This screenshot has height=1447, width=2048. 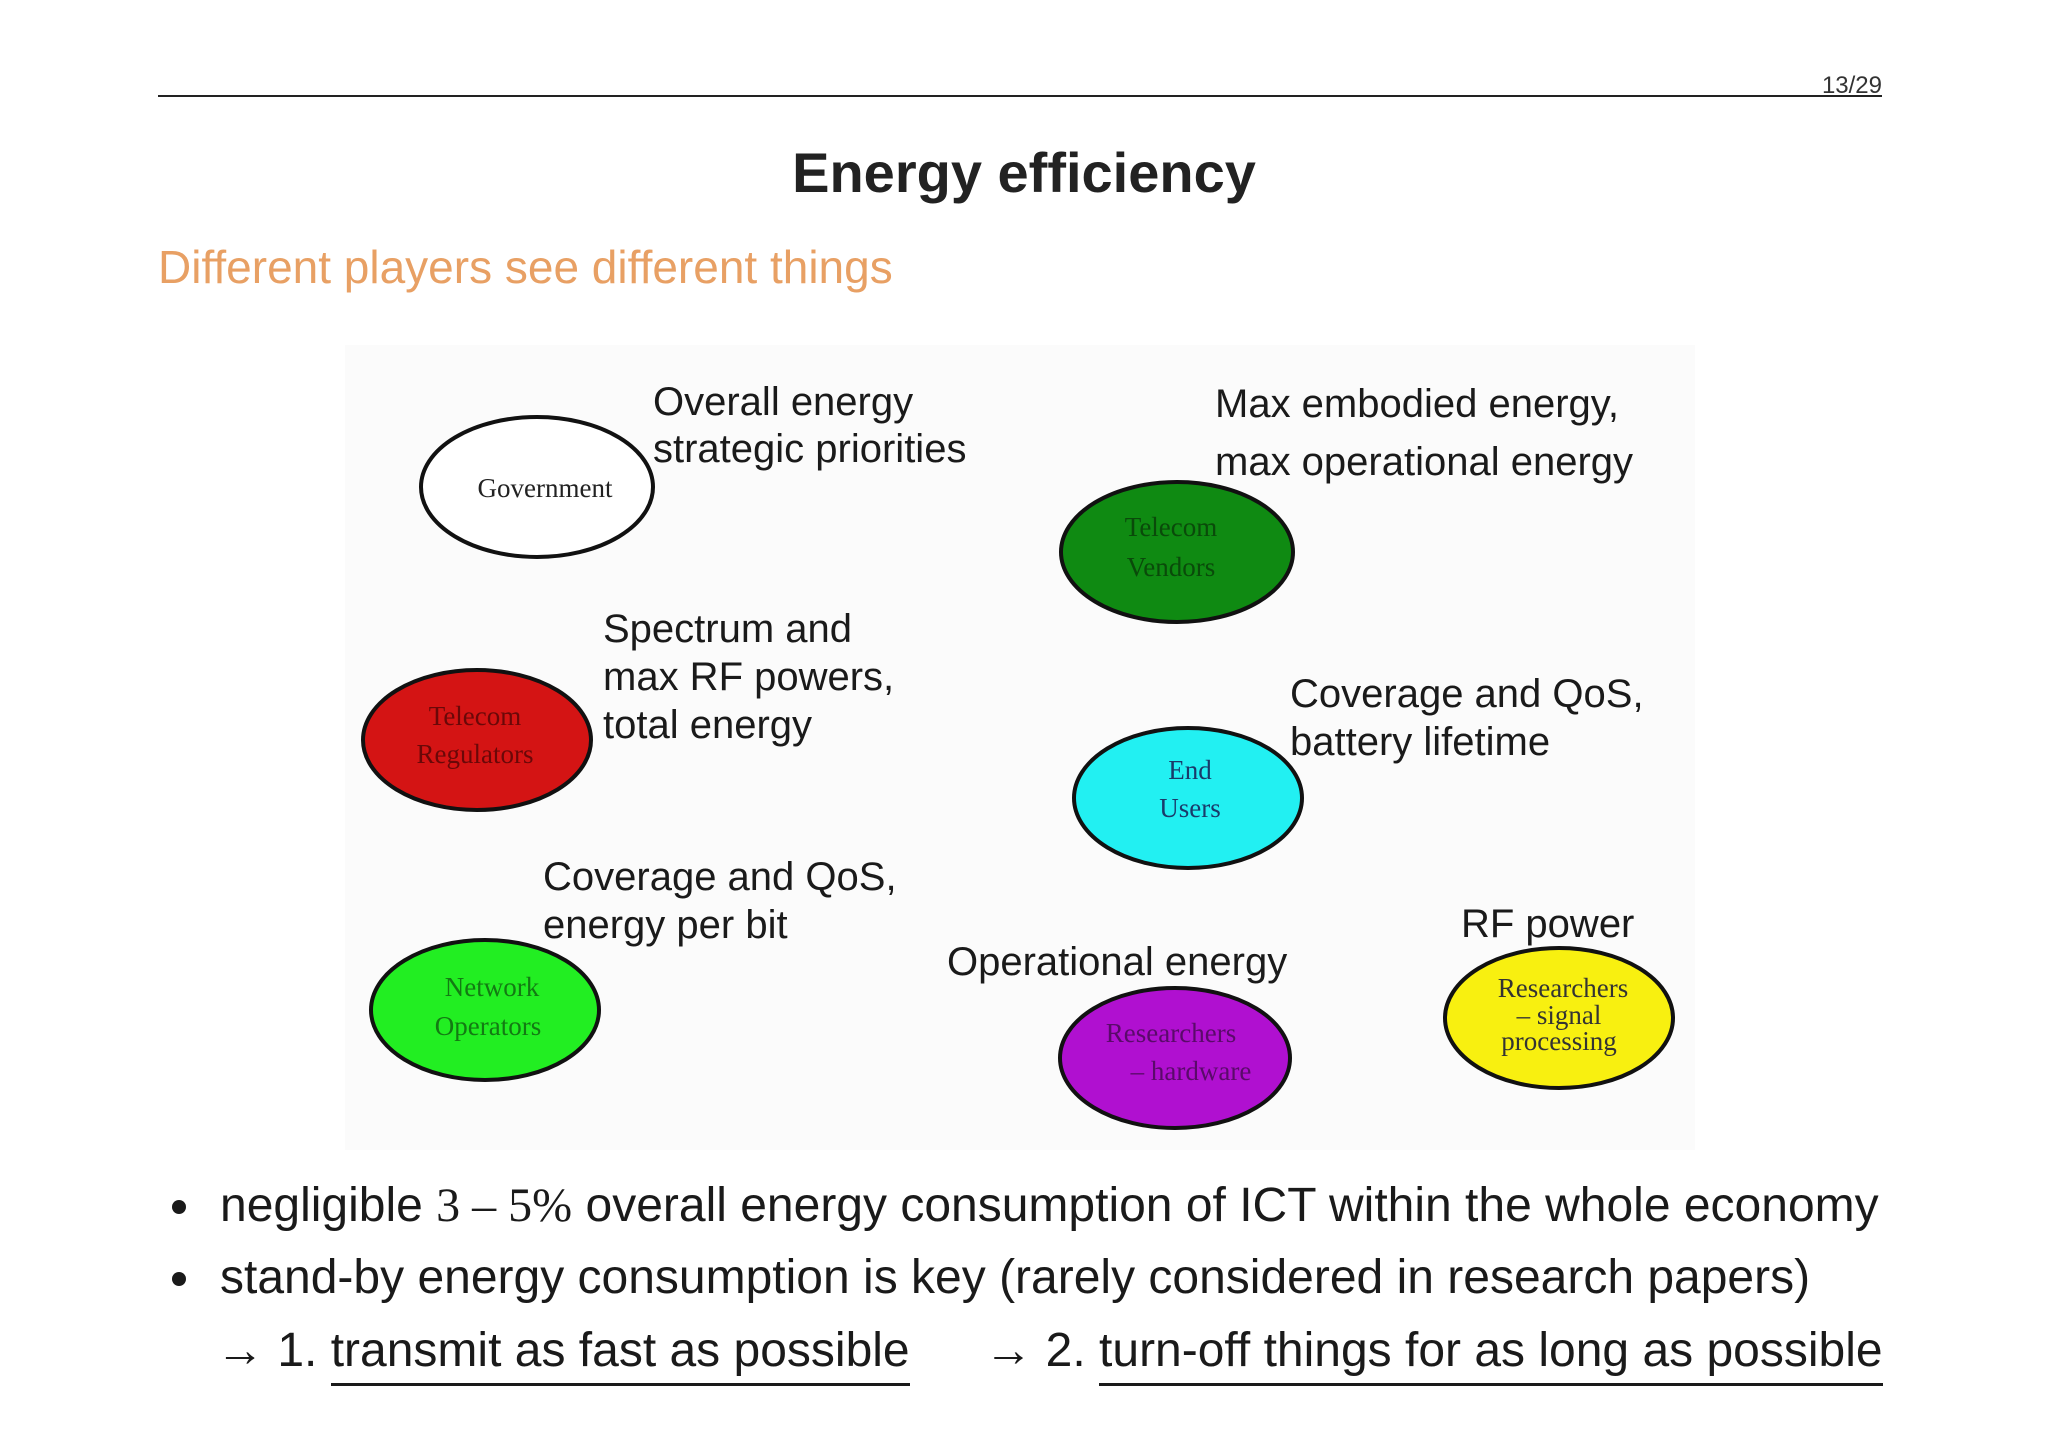 What do you see at coordinates (525, 267) in the screenshot?
I see `slide-subtitle: Different players see different things` at bounding box center [525, 267].